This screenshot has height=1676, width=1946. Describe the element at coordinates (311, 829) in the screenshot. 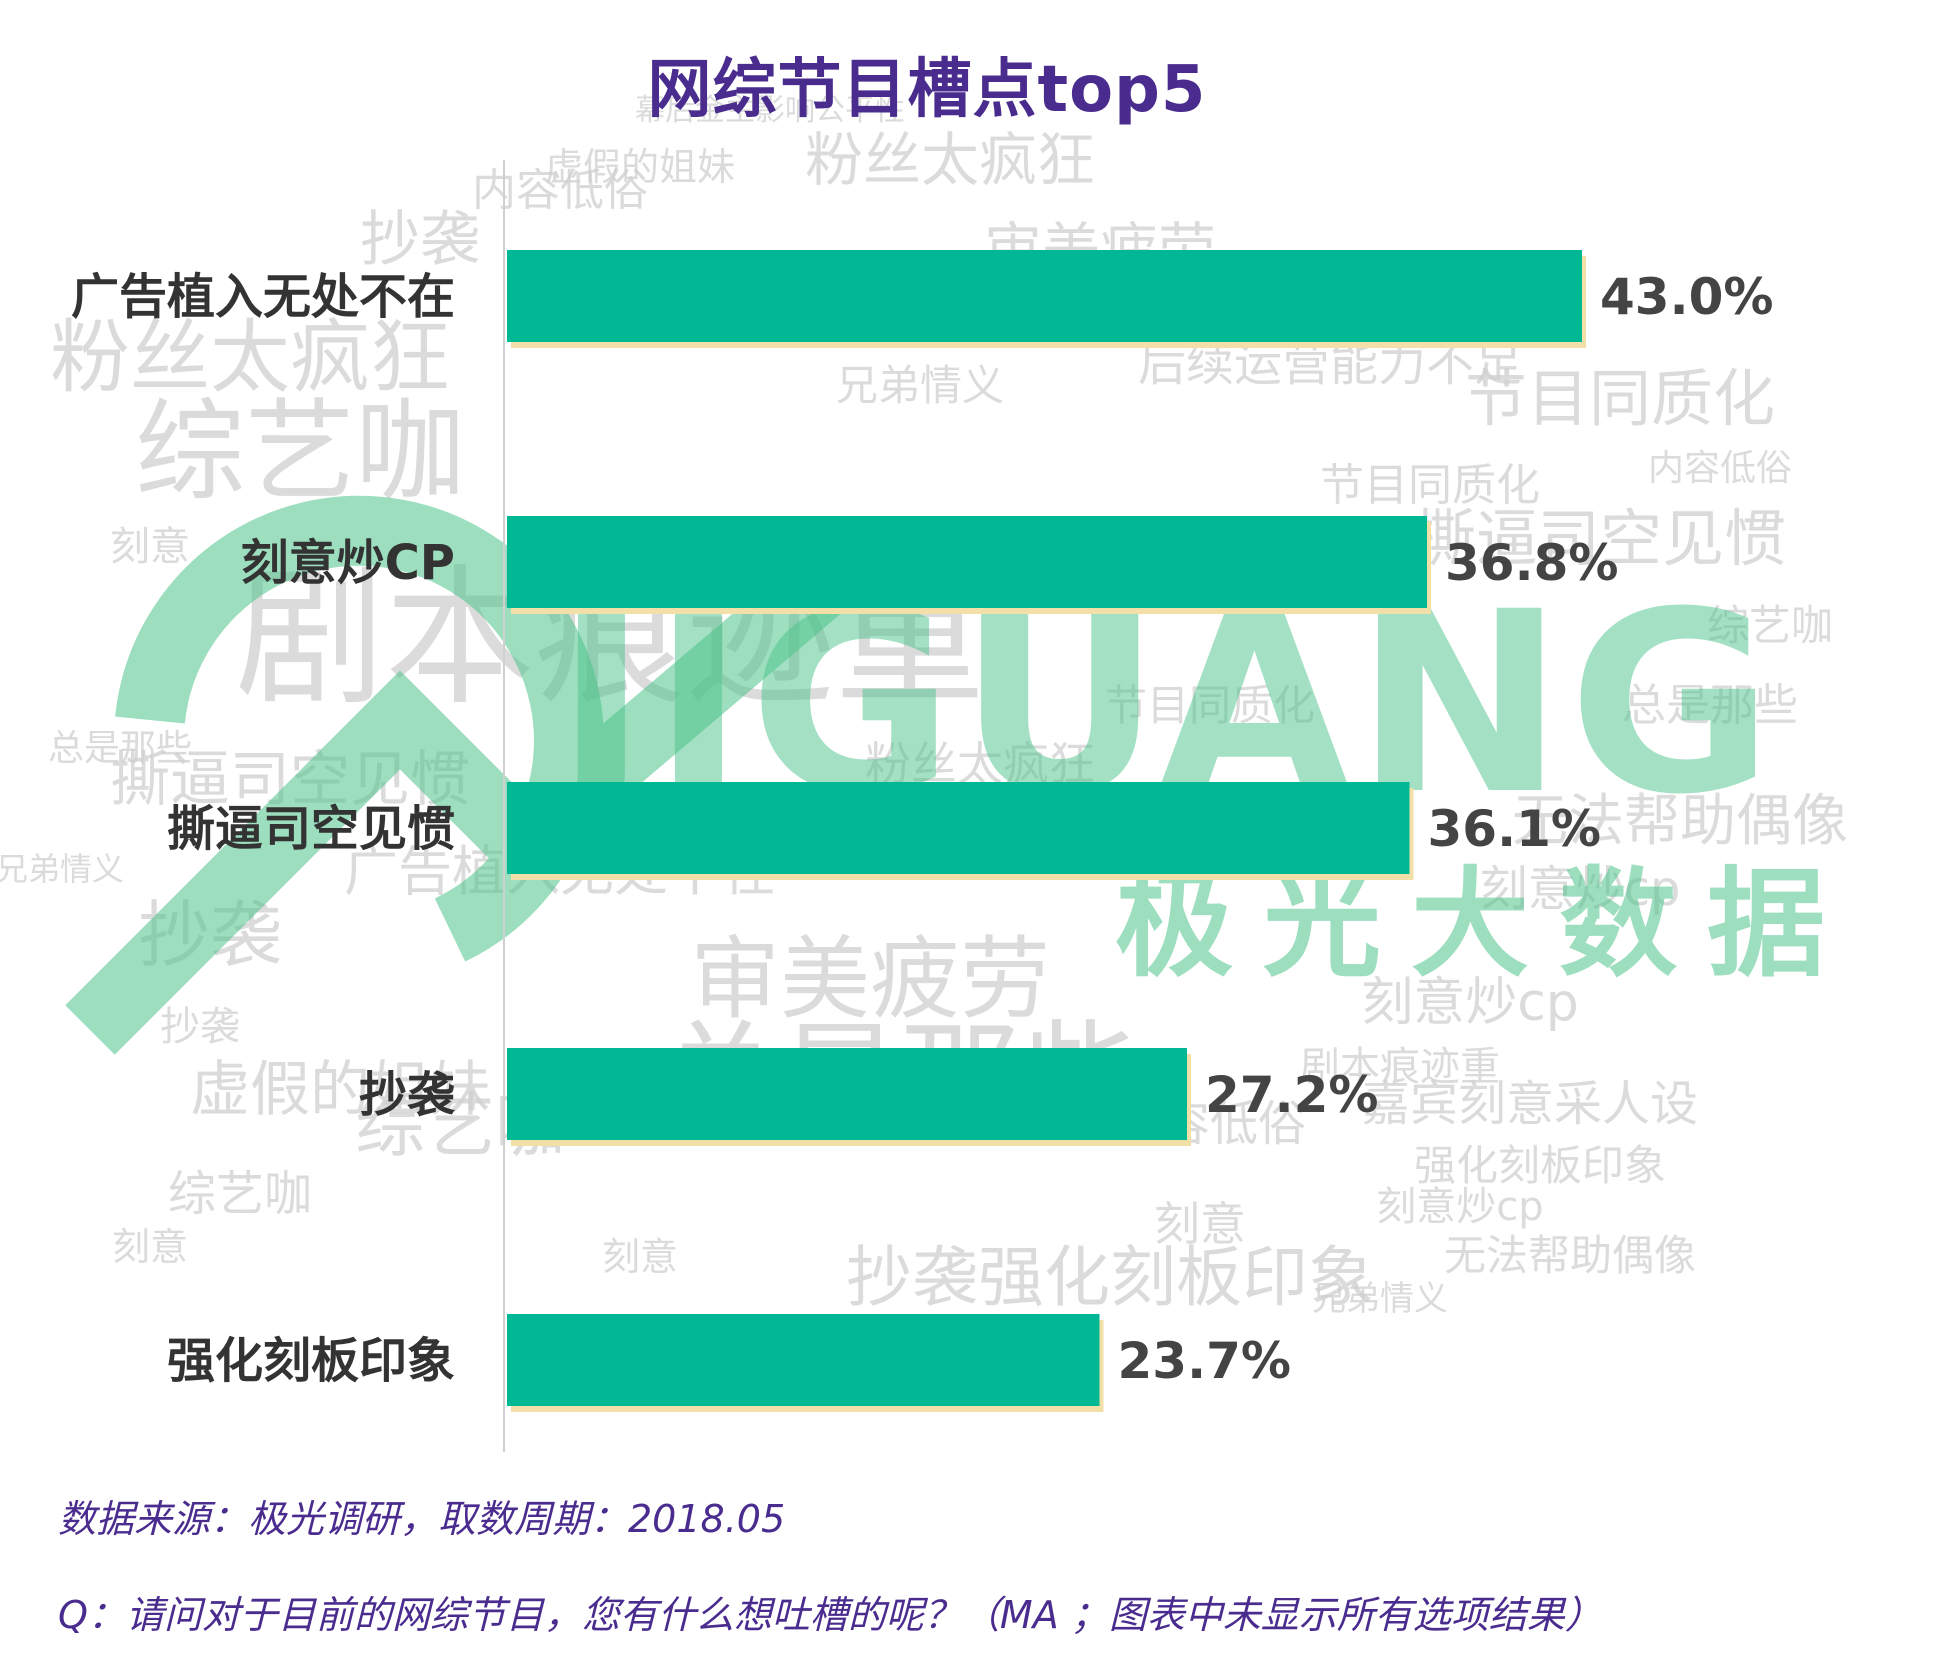

I see `category-label-2: 撕逼司空见惯` at that location.